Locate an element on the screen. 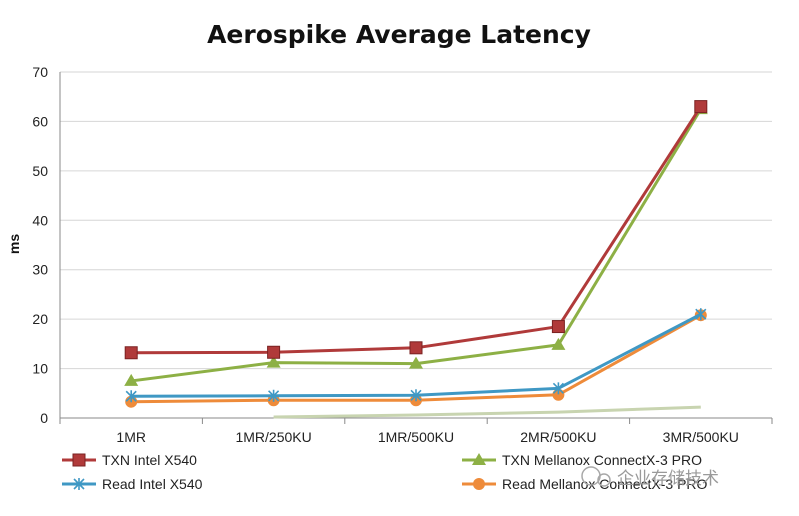 The width and height of the screenshot is (799, 516). y-tick-label: 0 is located at coordinates (44, 418).